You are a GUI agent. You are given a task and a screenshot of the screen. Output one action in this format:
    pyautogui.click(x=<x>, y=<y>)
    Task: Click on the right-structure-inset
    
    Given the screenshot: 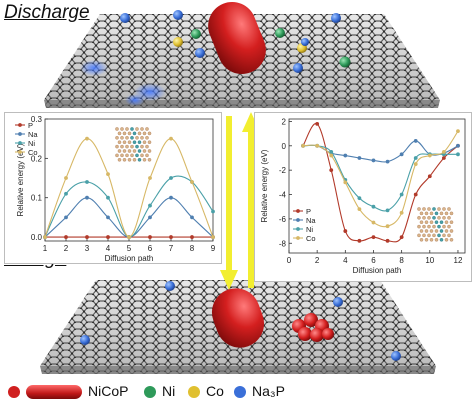 What is the action you would take?
    pyautogui.click(x=435, y=224)
    